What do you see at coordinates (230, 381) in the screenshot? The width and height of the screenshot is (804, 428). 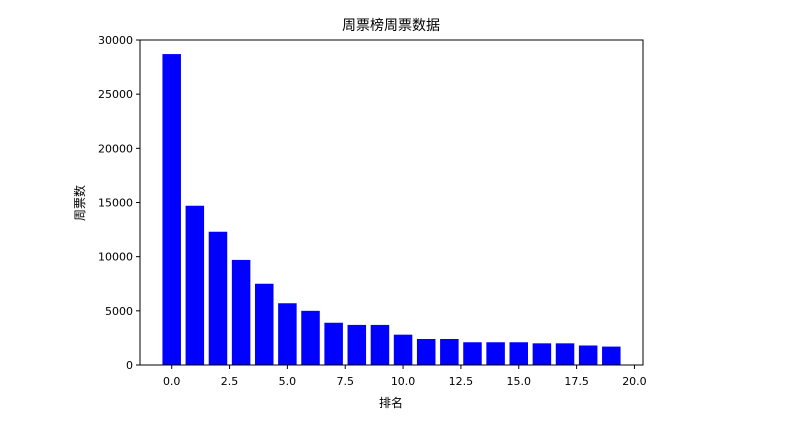 I see `x-tick-label: 2.5` at bounding box center [230, 381].